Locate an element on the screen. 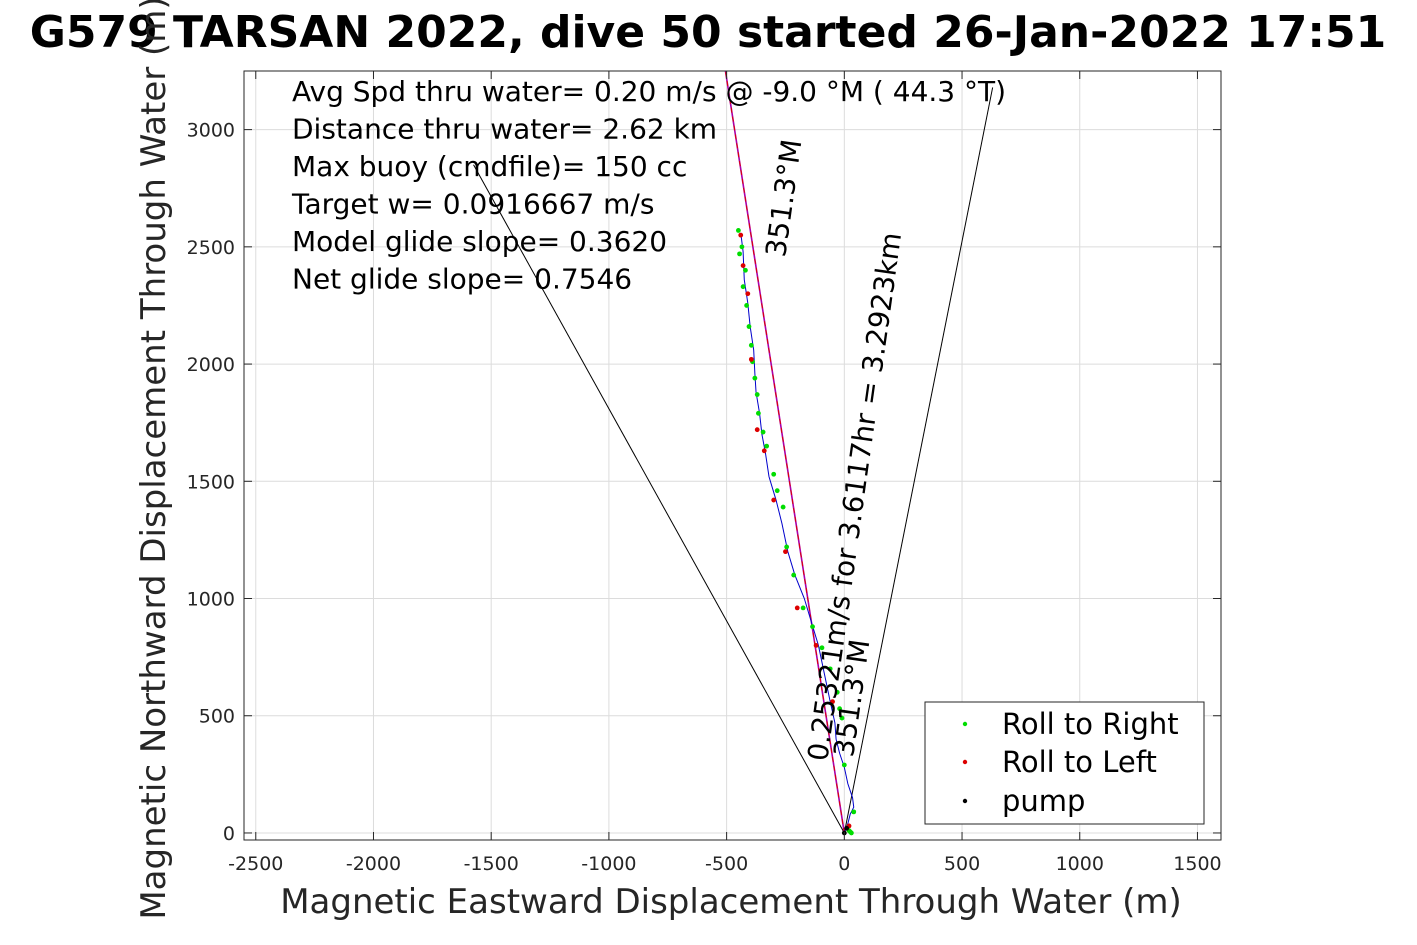 This screenshot has height=945, width=1417. y-tick-label: 1000 is located at coordinates (211, 600).